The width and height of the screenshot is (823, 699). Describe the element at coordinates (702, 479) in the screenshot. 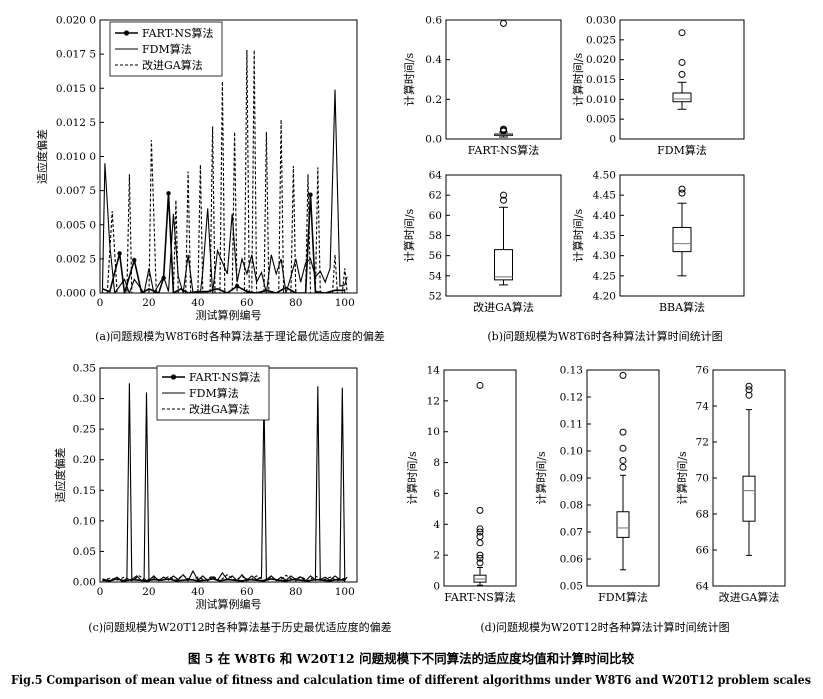

I see `y-tick-label: 70` at that location.